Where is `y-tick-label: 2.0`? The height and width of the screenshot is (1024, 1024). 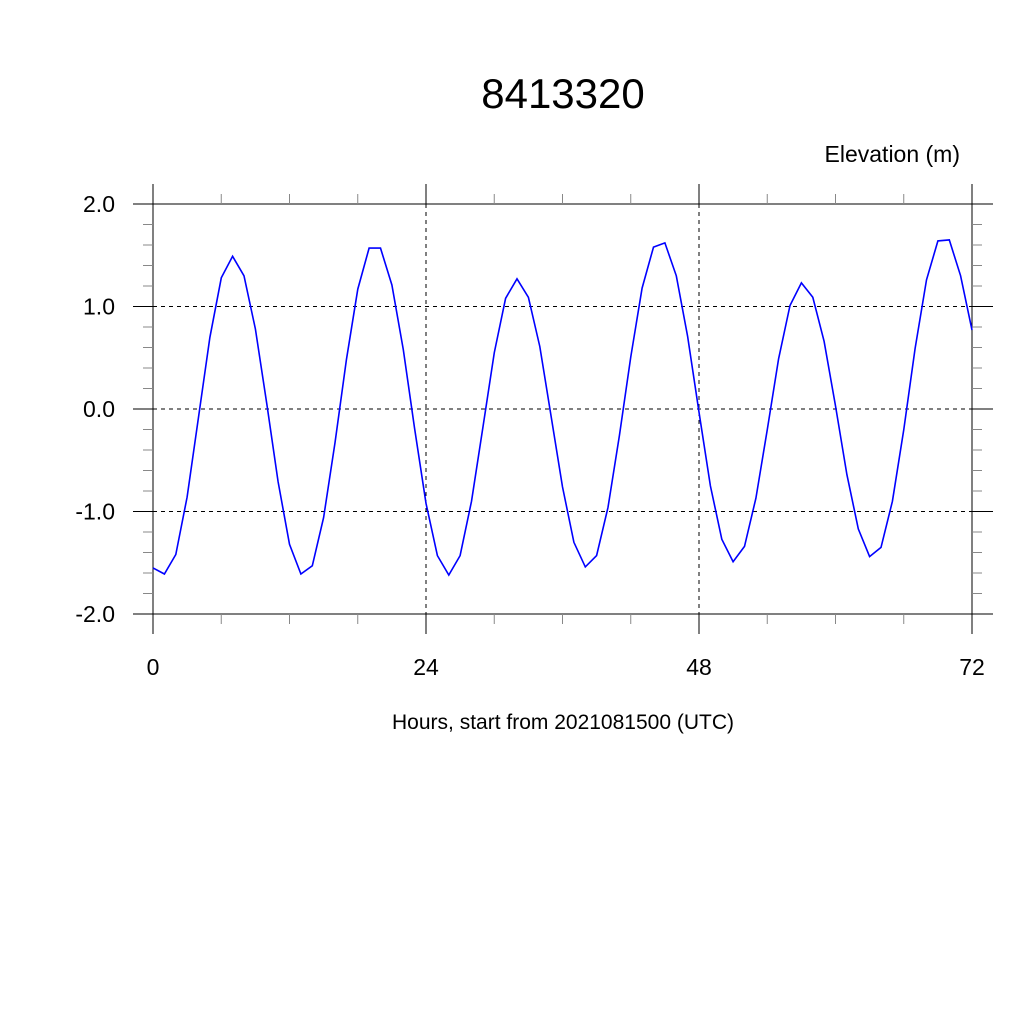 y-tick-label: 2.0 is located at coordinates (99, 204).